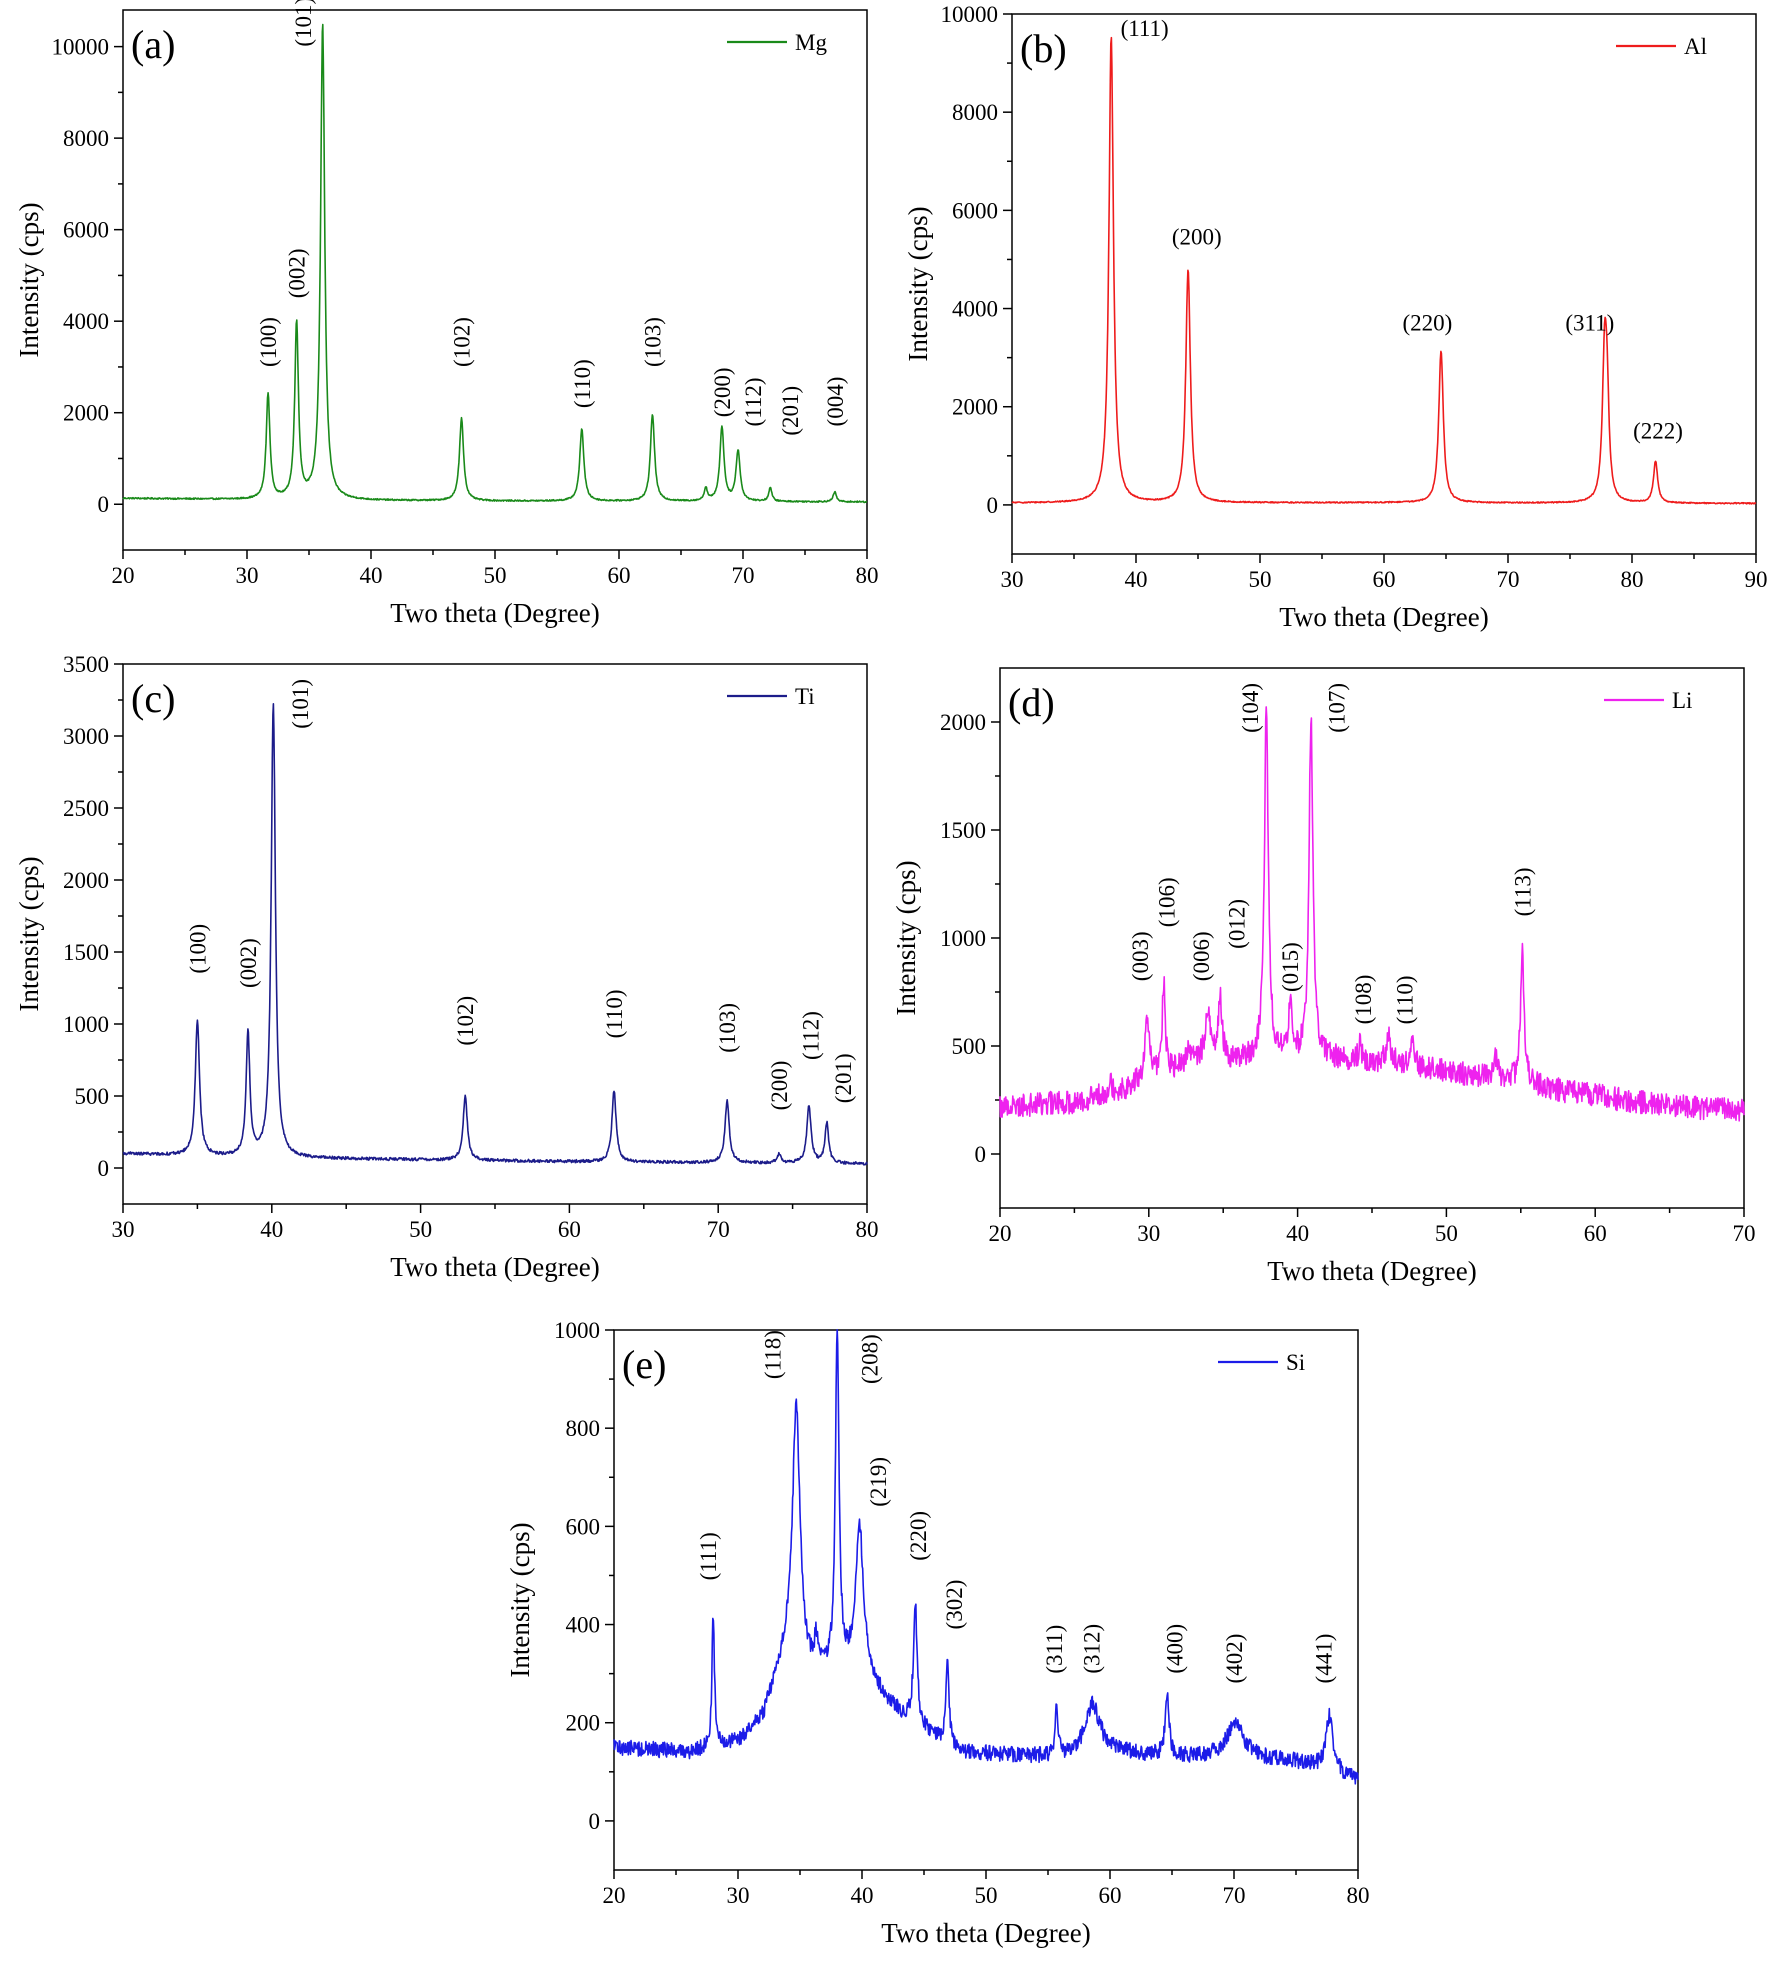 The image size is (1775, 1977). I want to click on series-line-Ti, so click(495, 934).